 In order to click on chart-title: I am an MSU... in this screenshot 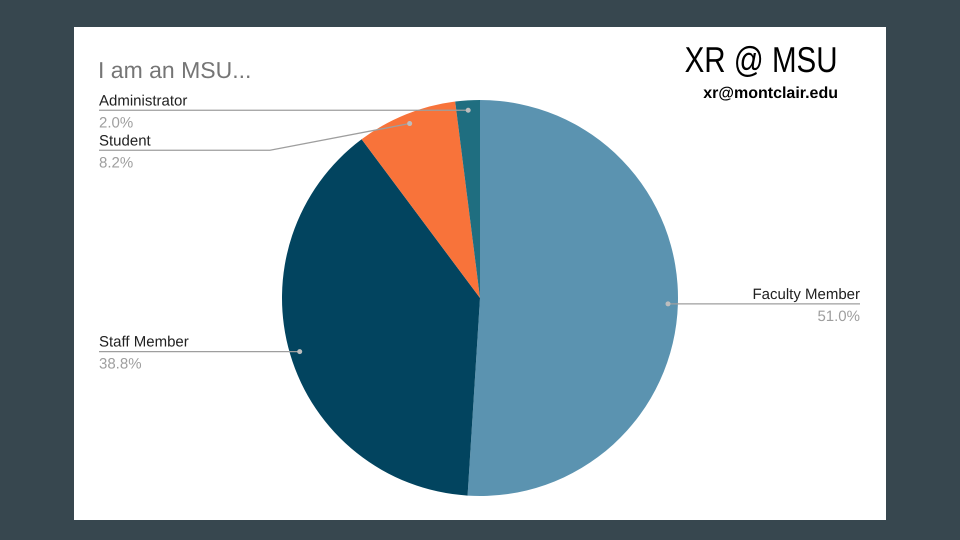, I will do `click(175, 70)`.